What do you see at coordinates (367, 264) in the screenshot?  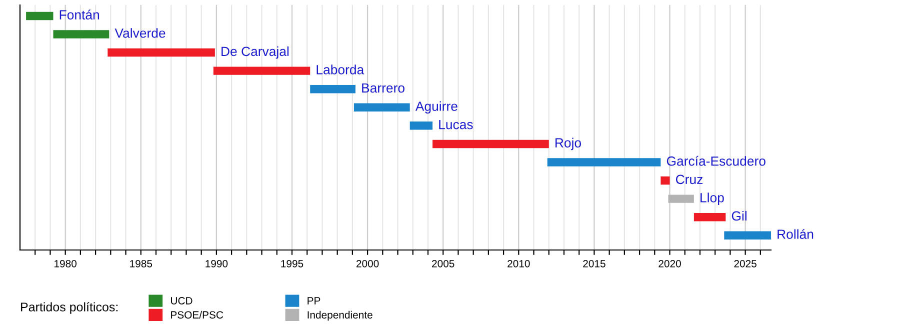 I see `x-tick-label: 2000` at bounding box center [367, 264].